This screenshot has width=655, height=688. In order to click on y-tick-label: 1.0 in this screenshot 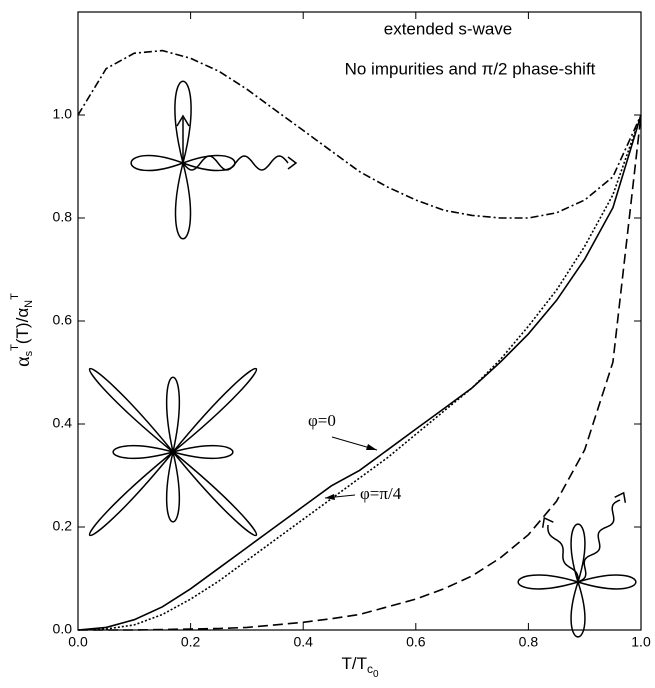, I will do `click(63, 114)`.